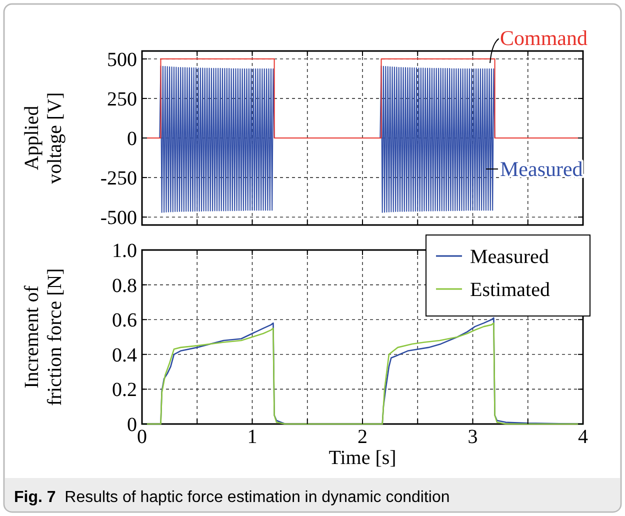  What do you see at coordinates (118, 218) in the screenshot?
I see `y-tick-label: -500` at bounding box center [118, 218].